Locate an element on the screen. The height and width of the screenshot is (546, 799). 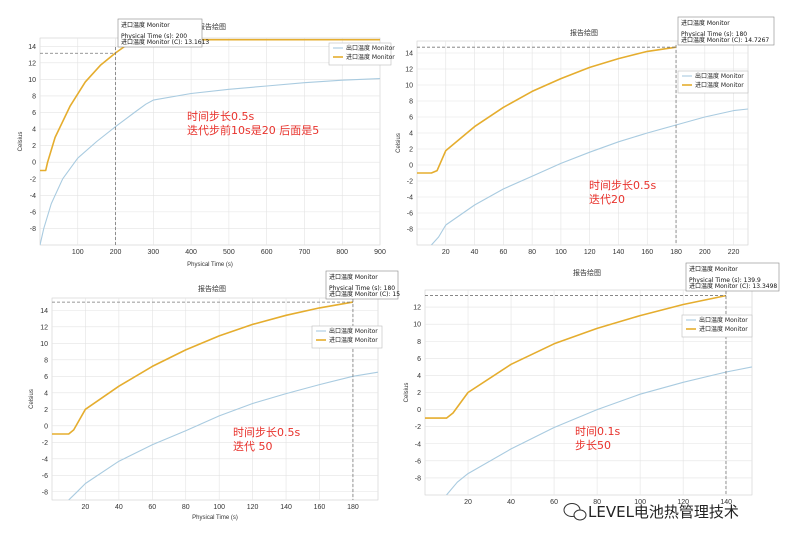
wechat-bubble-small is located at coordinates (580, 515).